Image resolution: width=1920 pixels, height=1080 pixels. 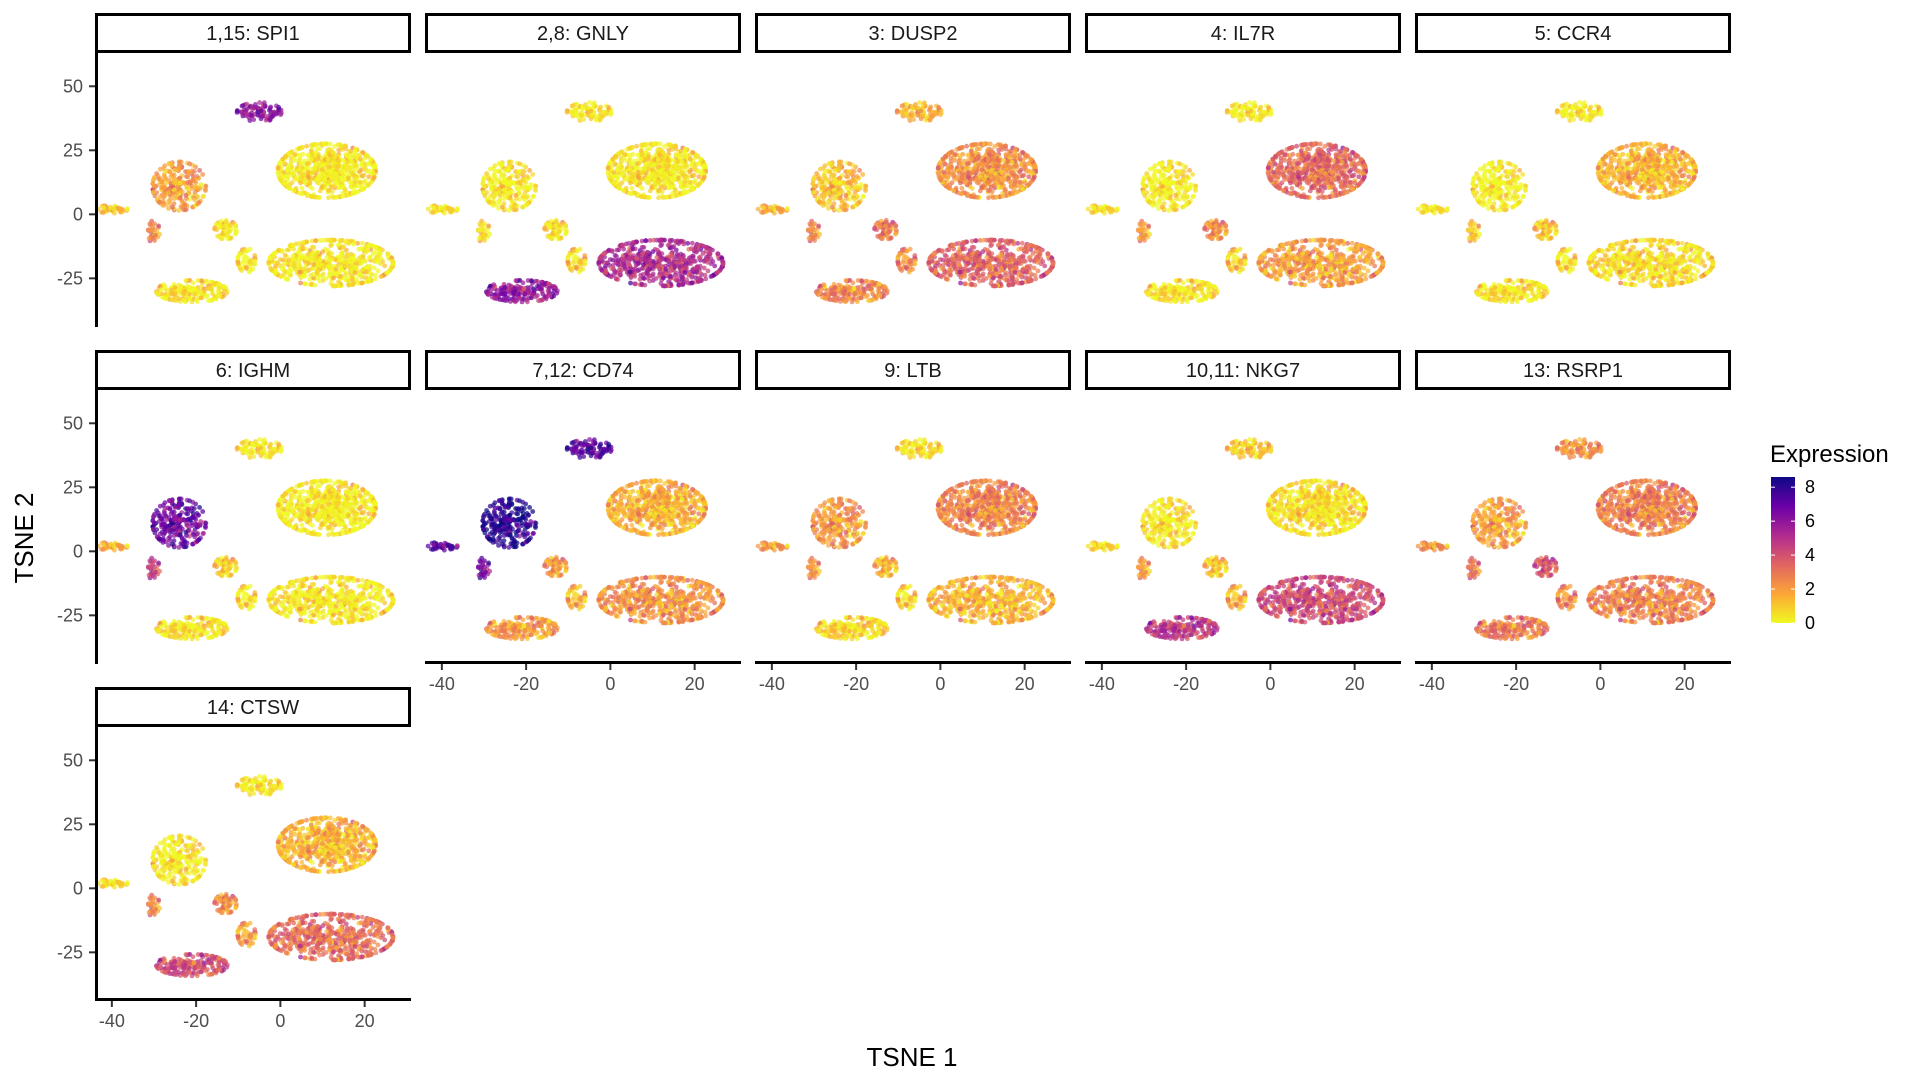 I want to click on facet-points, so click(x=576, y=202).